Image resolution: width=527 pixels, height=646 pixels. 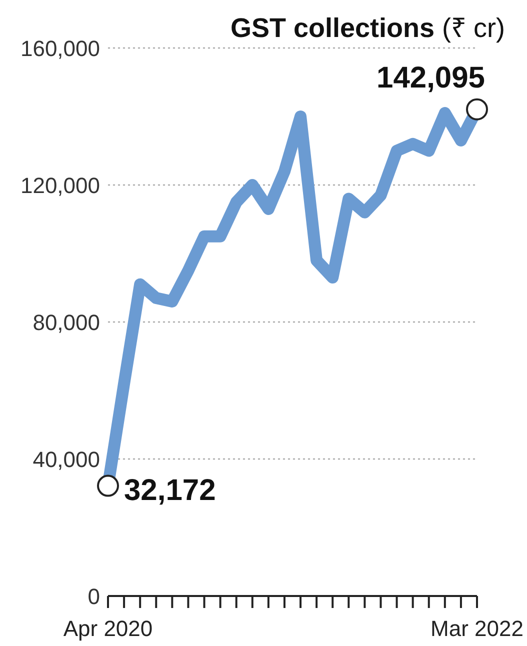 What do you see at coordinates (430, 77) in the screenshot?
I see `data-label: 142,095` at bounding box center [430, 77].